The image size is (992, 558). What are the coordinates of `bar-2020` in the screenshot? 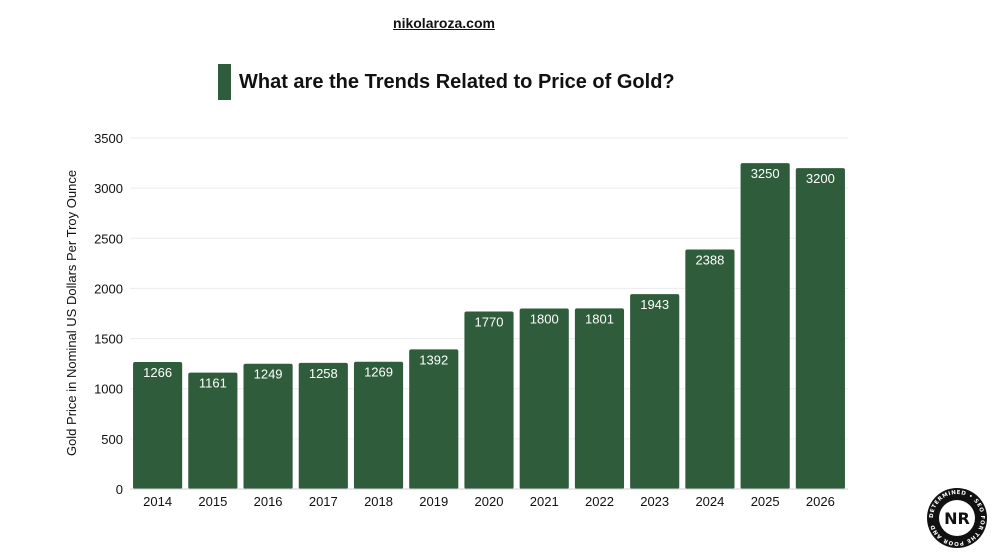 It's located at (489, 400).